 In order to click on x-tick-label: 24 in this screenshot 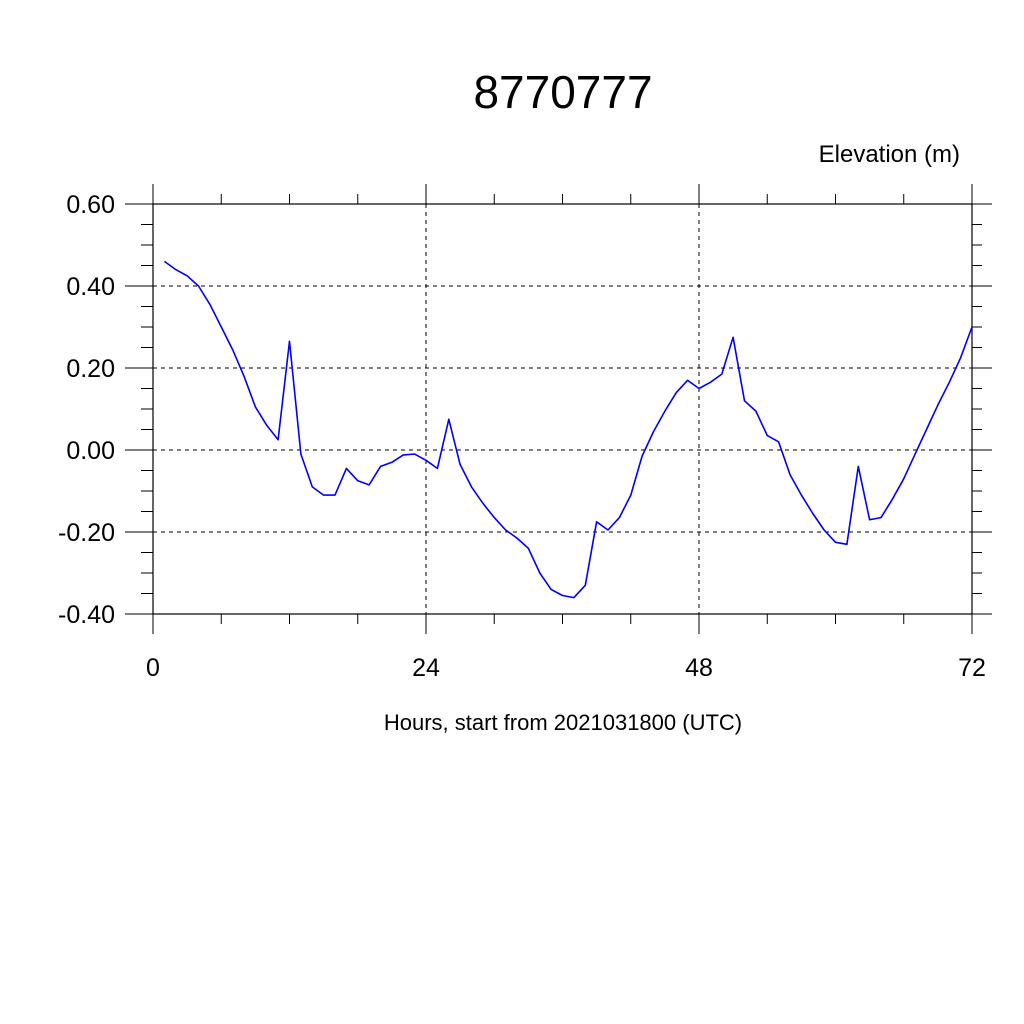, I will do `click(426, 668)`.